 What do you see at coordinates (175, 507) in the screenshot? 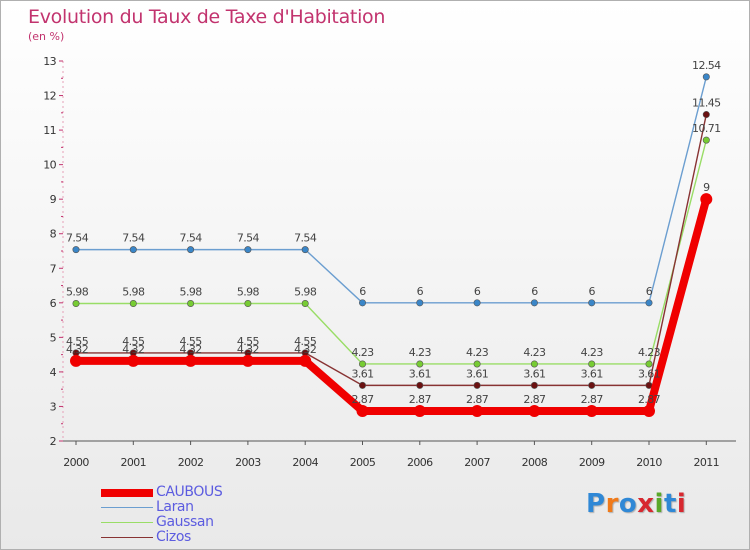
I see `legend-label: Laran` at bounding box center [175, 507].